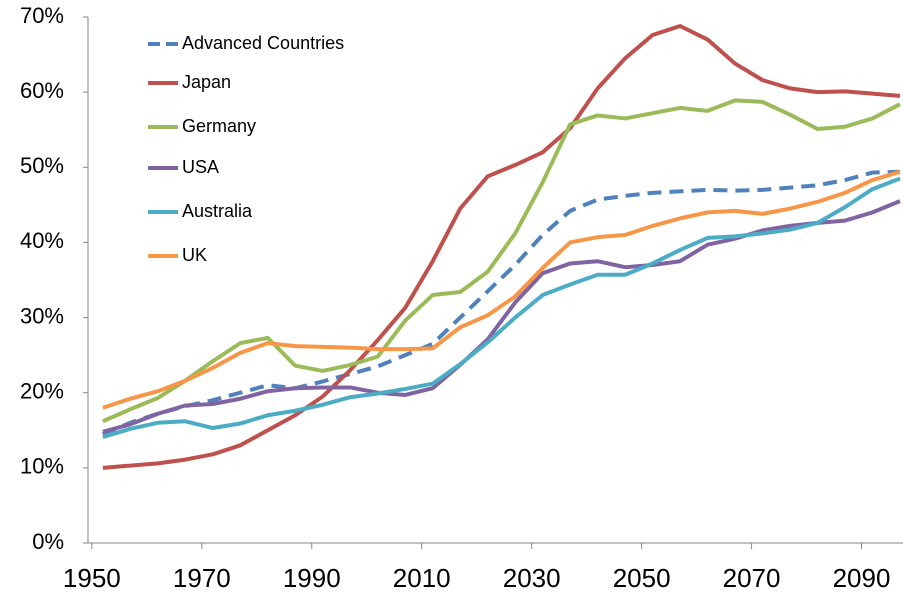 The width and height of the screenshot is (903, 605). Describe the element at coordinates (194, 255) in the screenshot. I see `legend-label: UK` at that location.